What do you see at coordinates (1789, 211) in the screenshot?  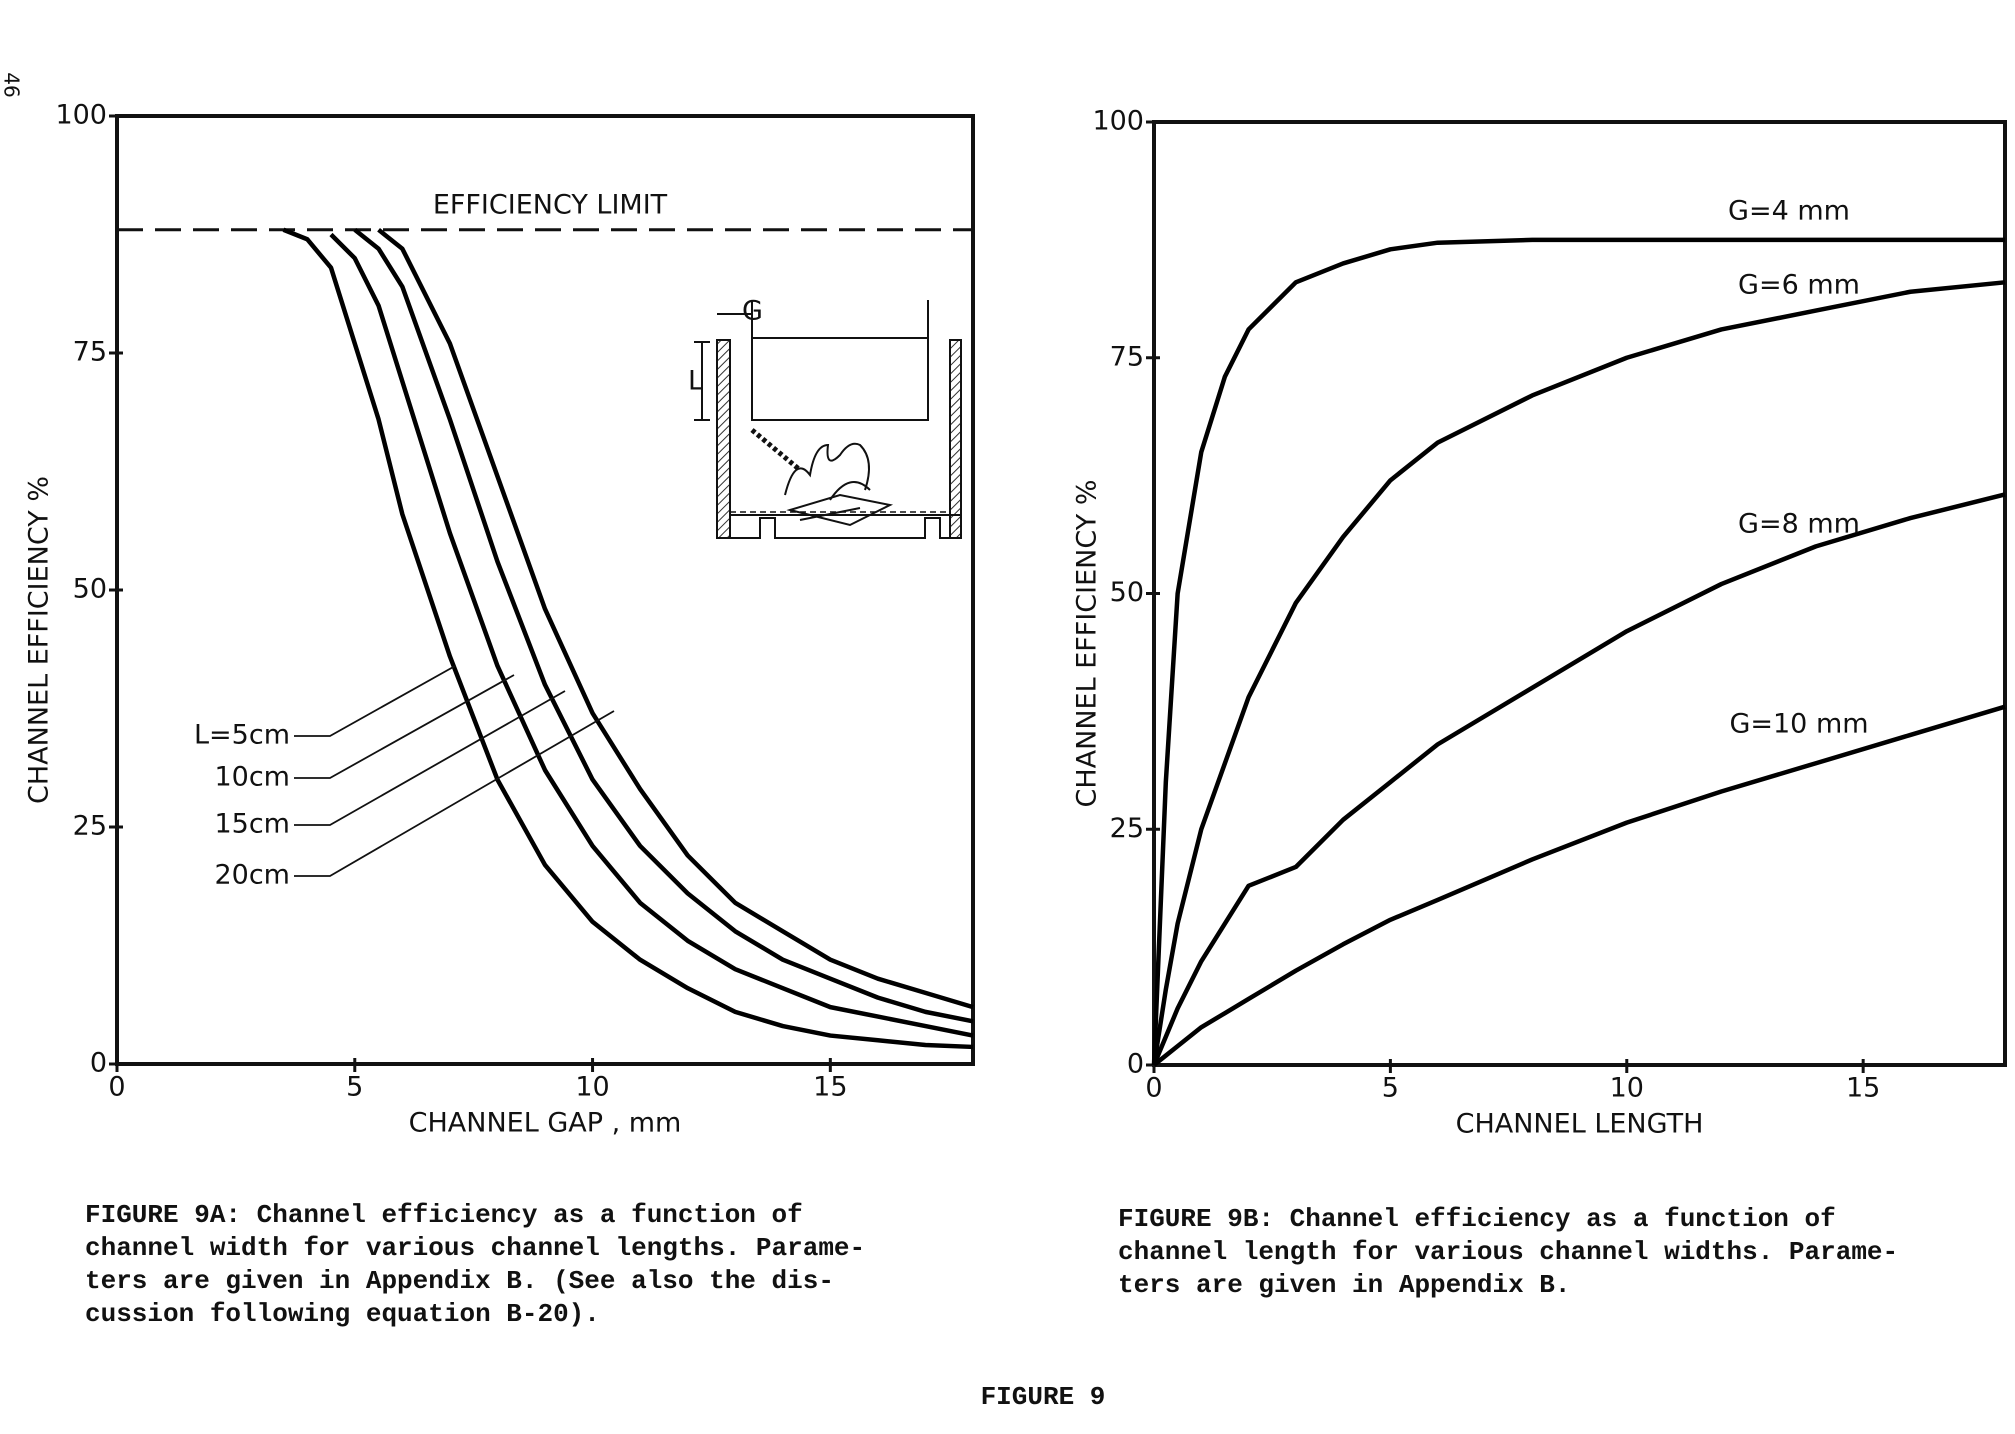 I see `series-label: G=4 mm` at bounding box center [1789, 211].